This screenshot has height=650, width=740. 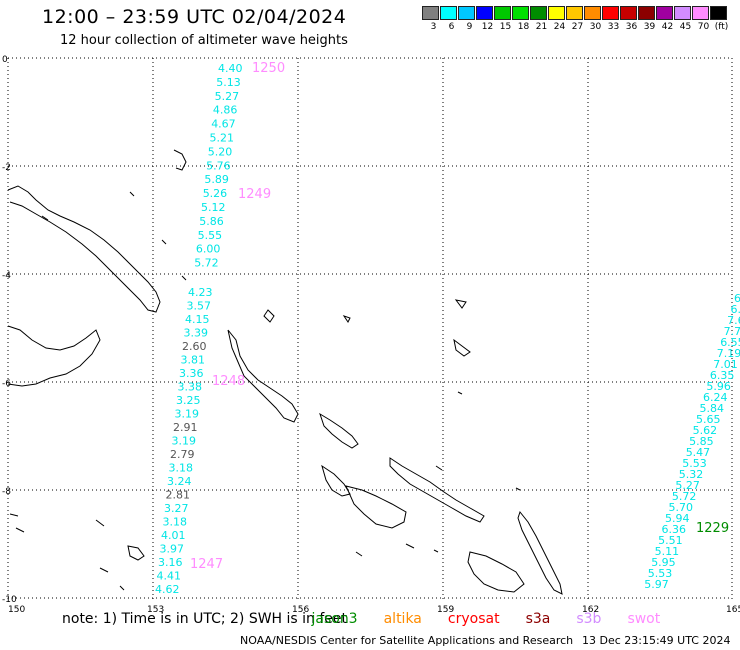 I want to click on lat-tick-label: -4, so click(x=6, y=276).